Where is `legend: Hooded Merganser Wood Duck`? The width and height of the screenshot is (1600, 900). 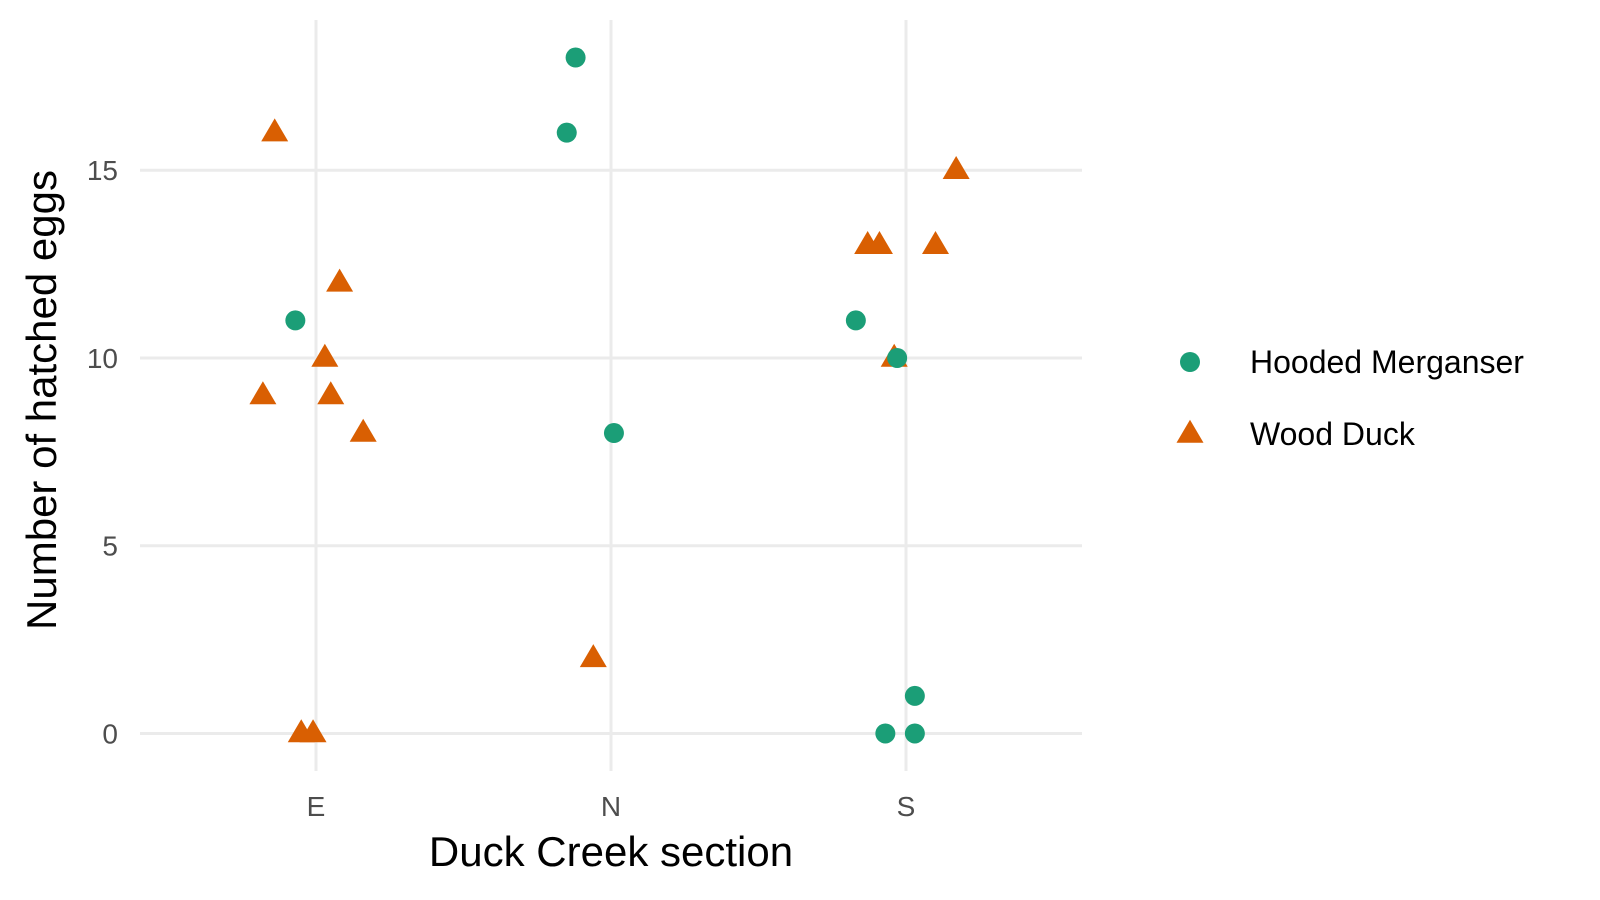 legend: Hooded Merganser Wood Duck is located at coordinates (1350, 398).